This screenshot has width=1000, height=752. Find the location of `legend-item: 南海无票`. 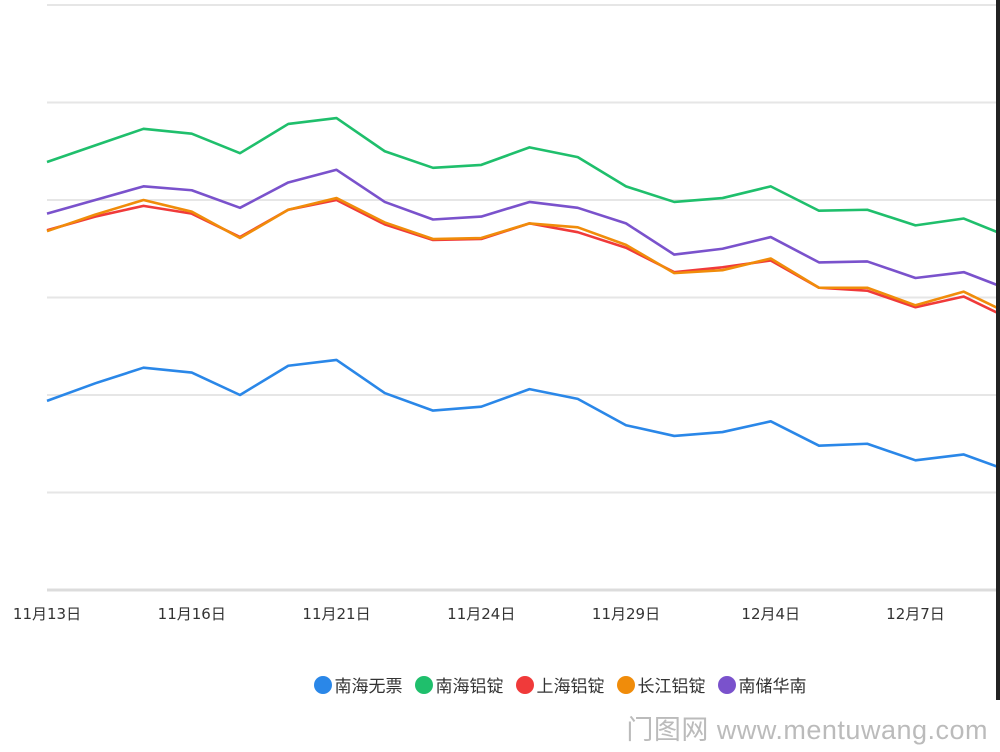

legend-item: 南海无票 is located at coordinates (358, 684).